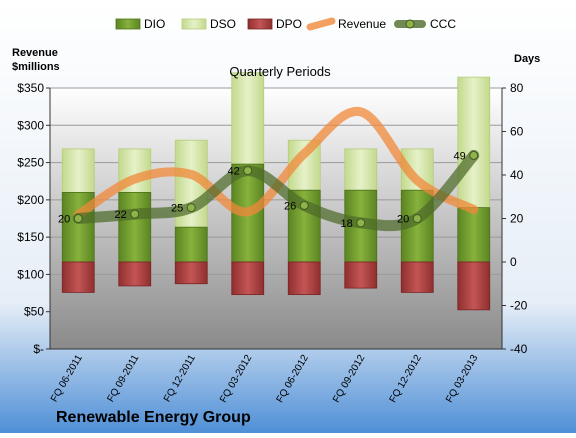 This screenshot has height=438, width=576. What do you see at coordinates (290, 206) in the screenshot?
I see `ccc-data-label: 26` at bounding box center [290, 206].